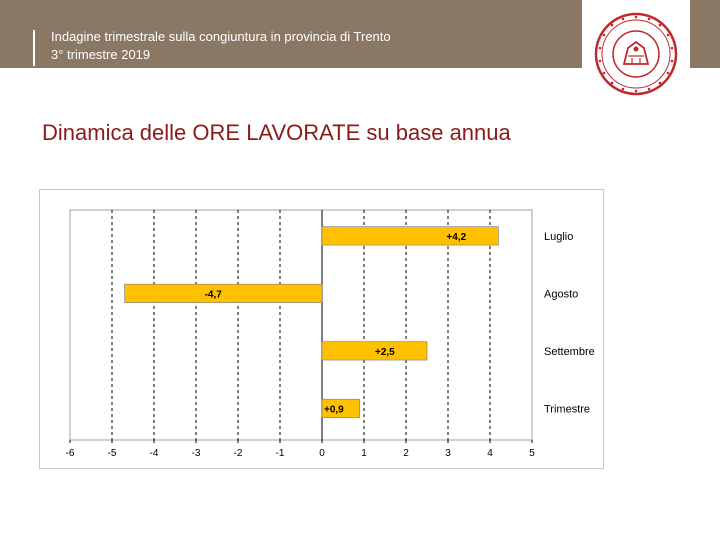 The height and width of the screenshot is (540, 720). I want to click on seal-icon, so click(636, 54).